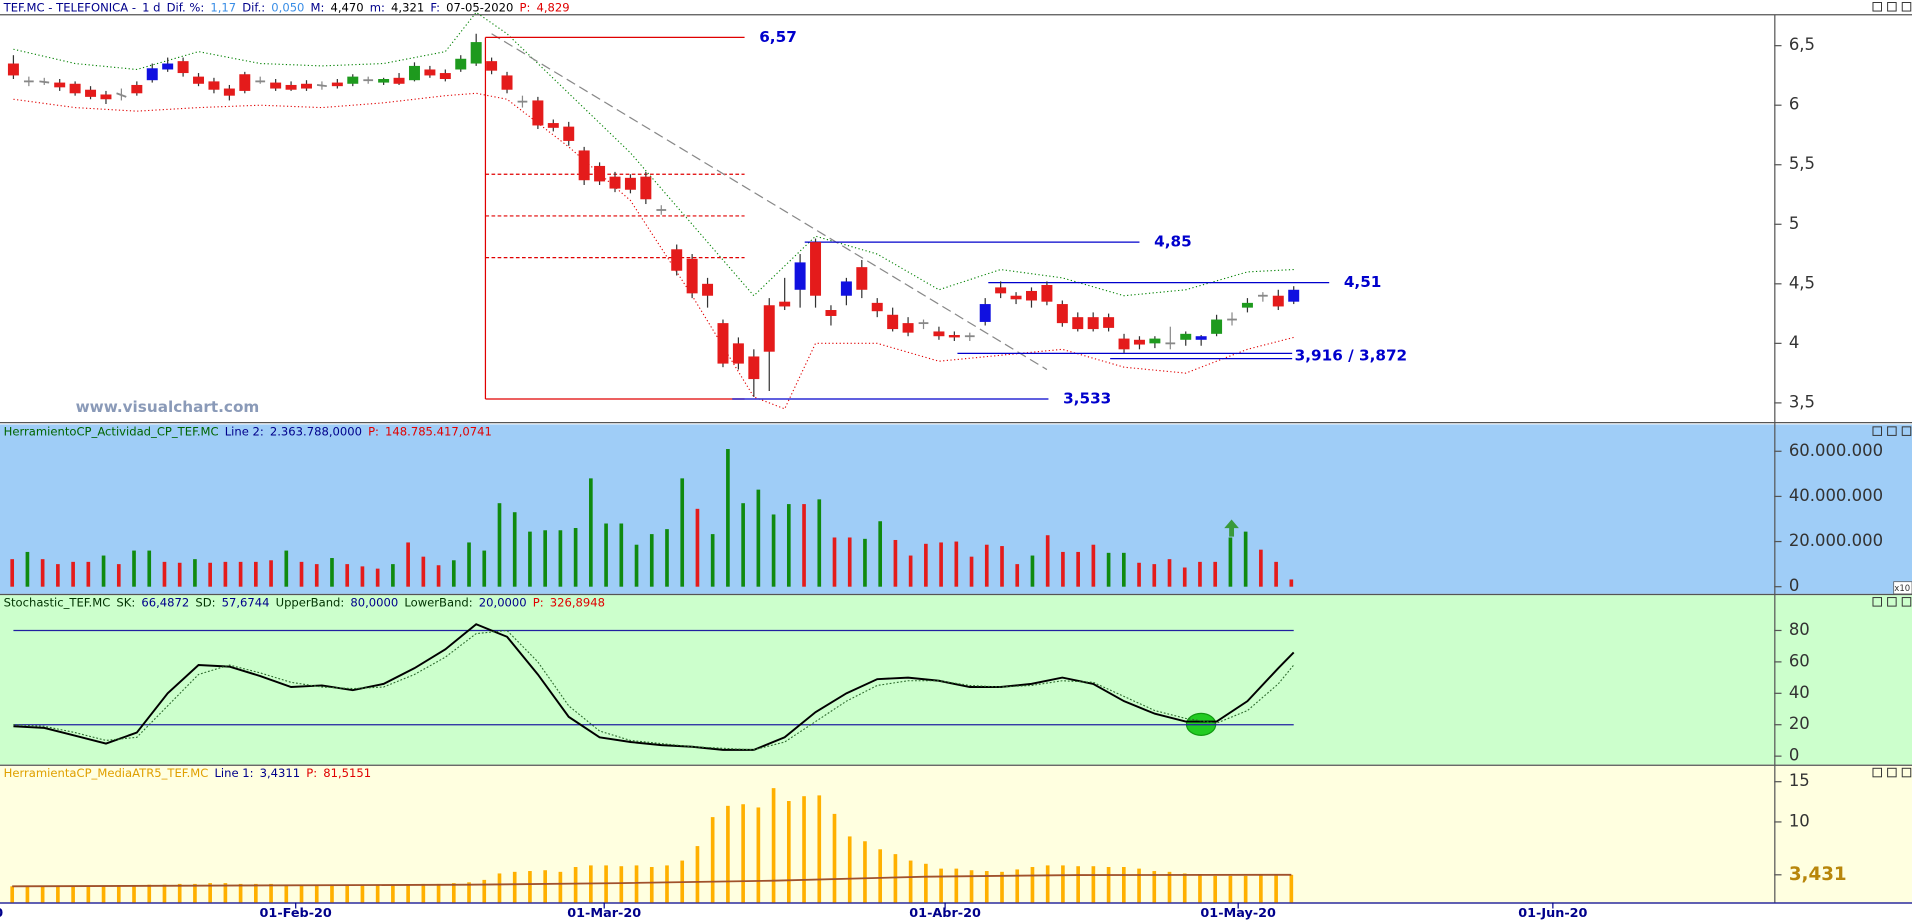 This screenshot has width=1912, height=922. What do you see at coordinates (1799, 723) in the screenshot?
I see `y-tick-label: 20` at bounding box center [1799, 723].